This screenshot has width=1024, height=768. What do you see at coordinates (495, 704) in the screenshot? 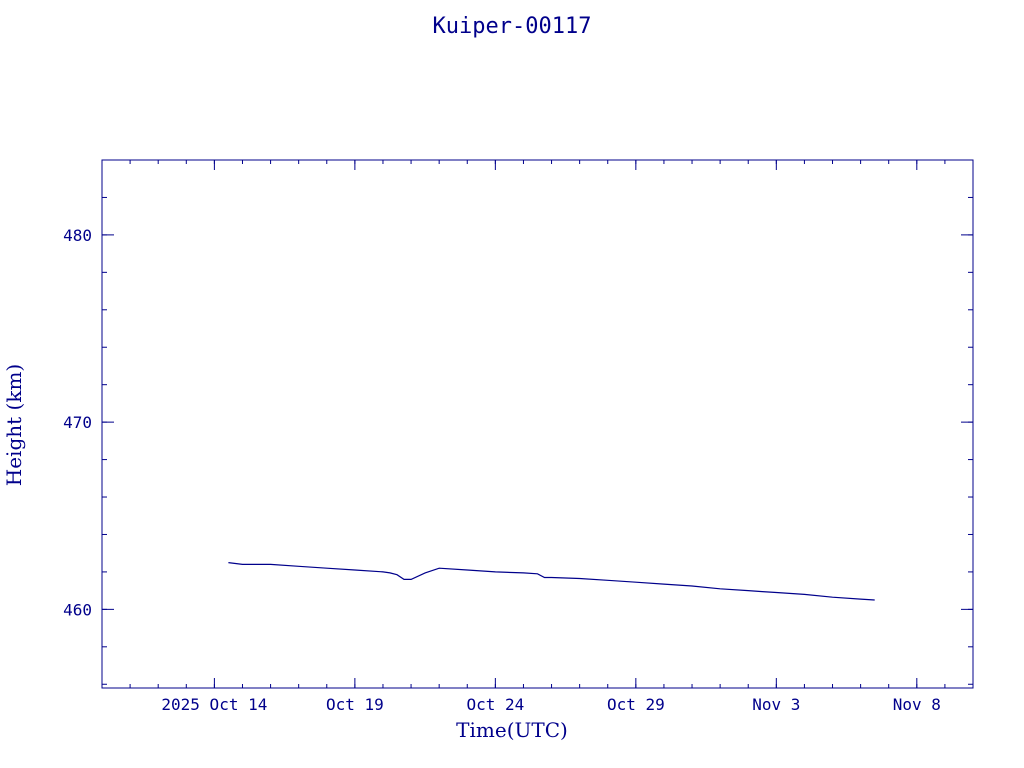
I see `x-tick-label: Oct 24` at bounding box center [495, 704].